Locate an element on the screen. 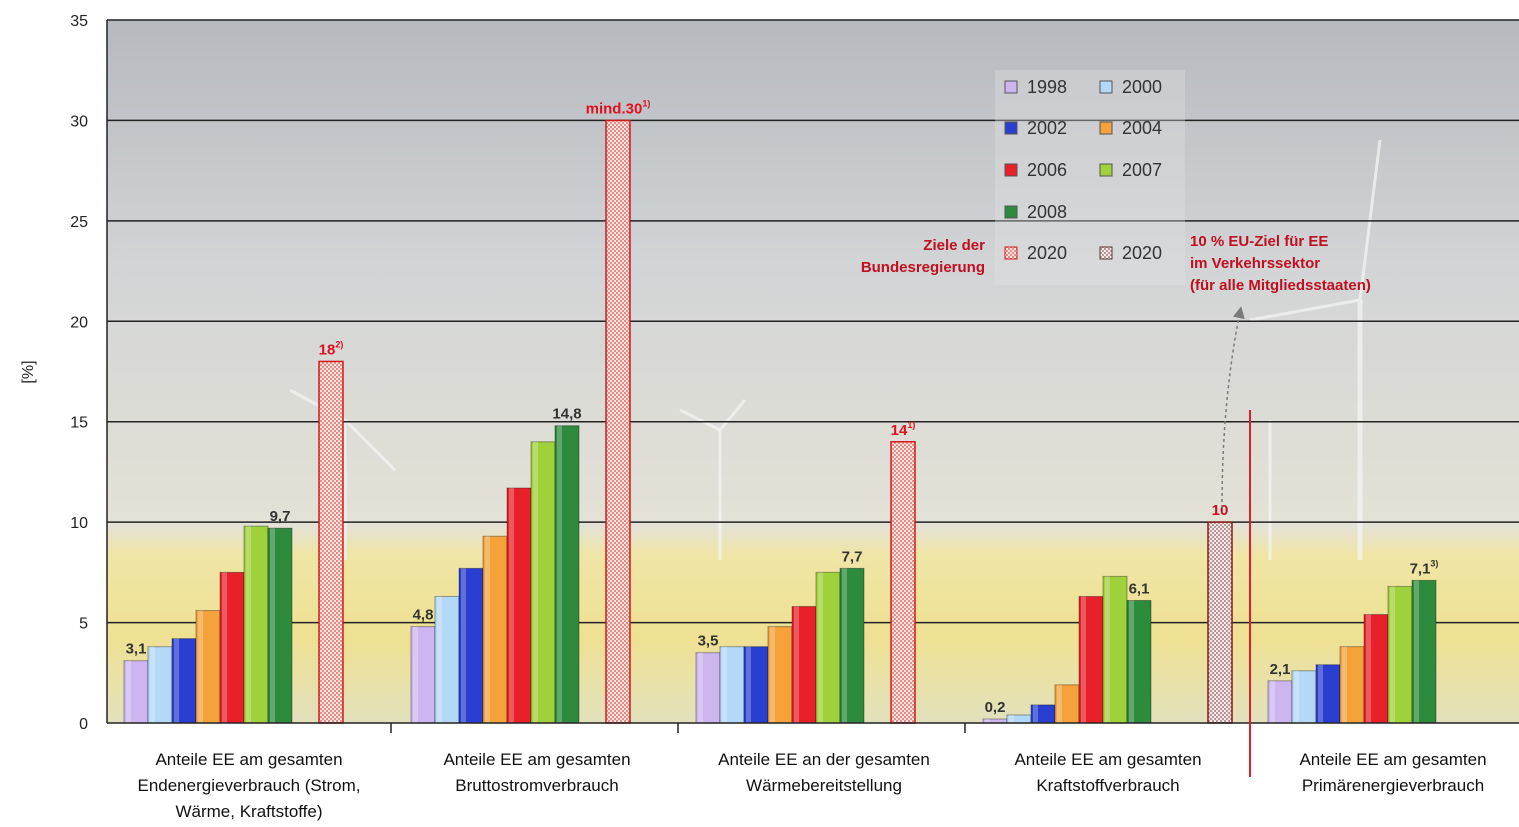 The image size is (1519, 827). y-tick-label: 30 is located at coordinates (79, 121).